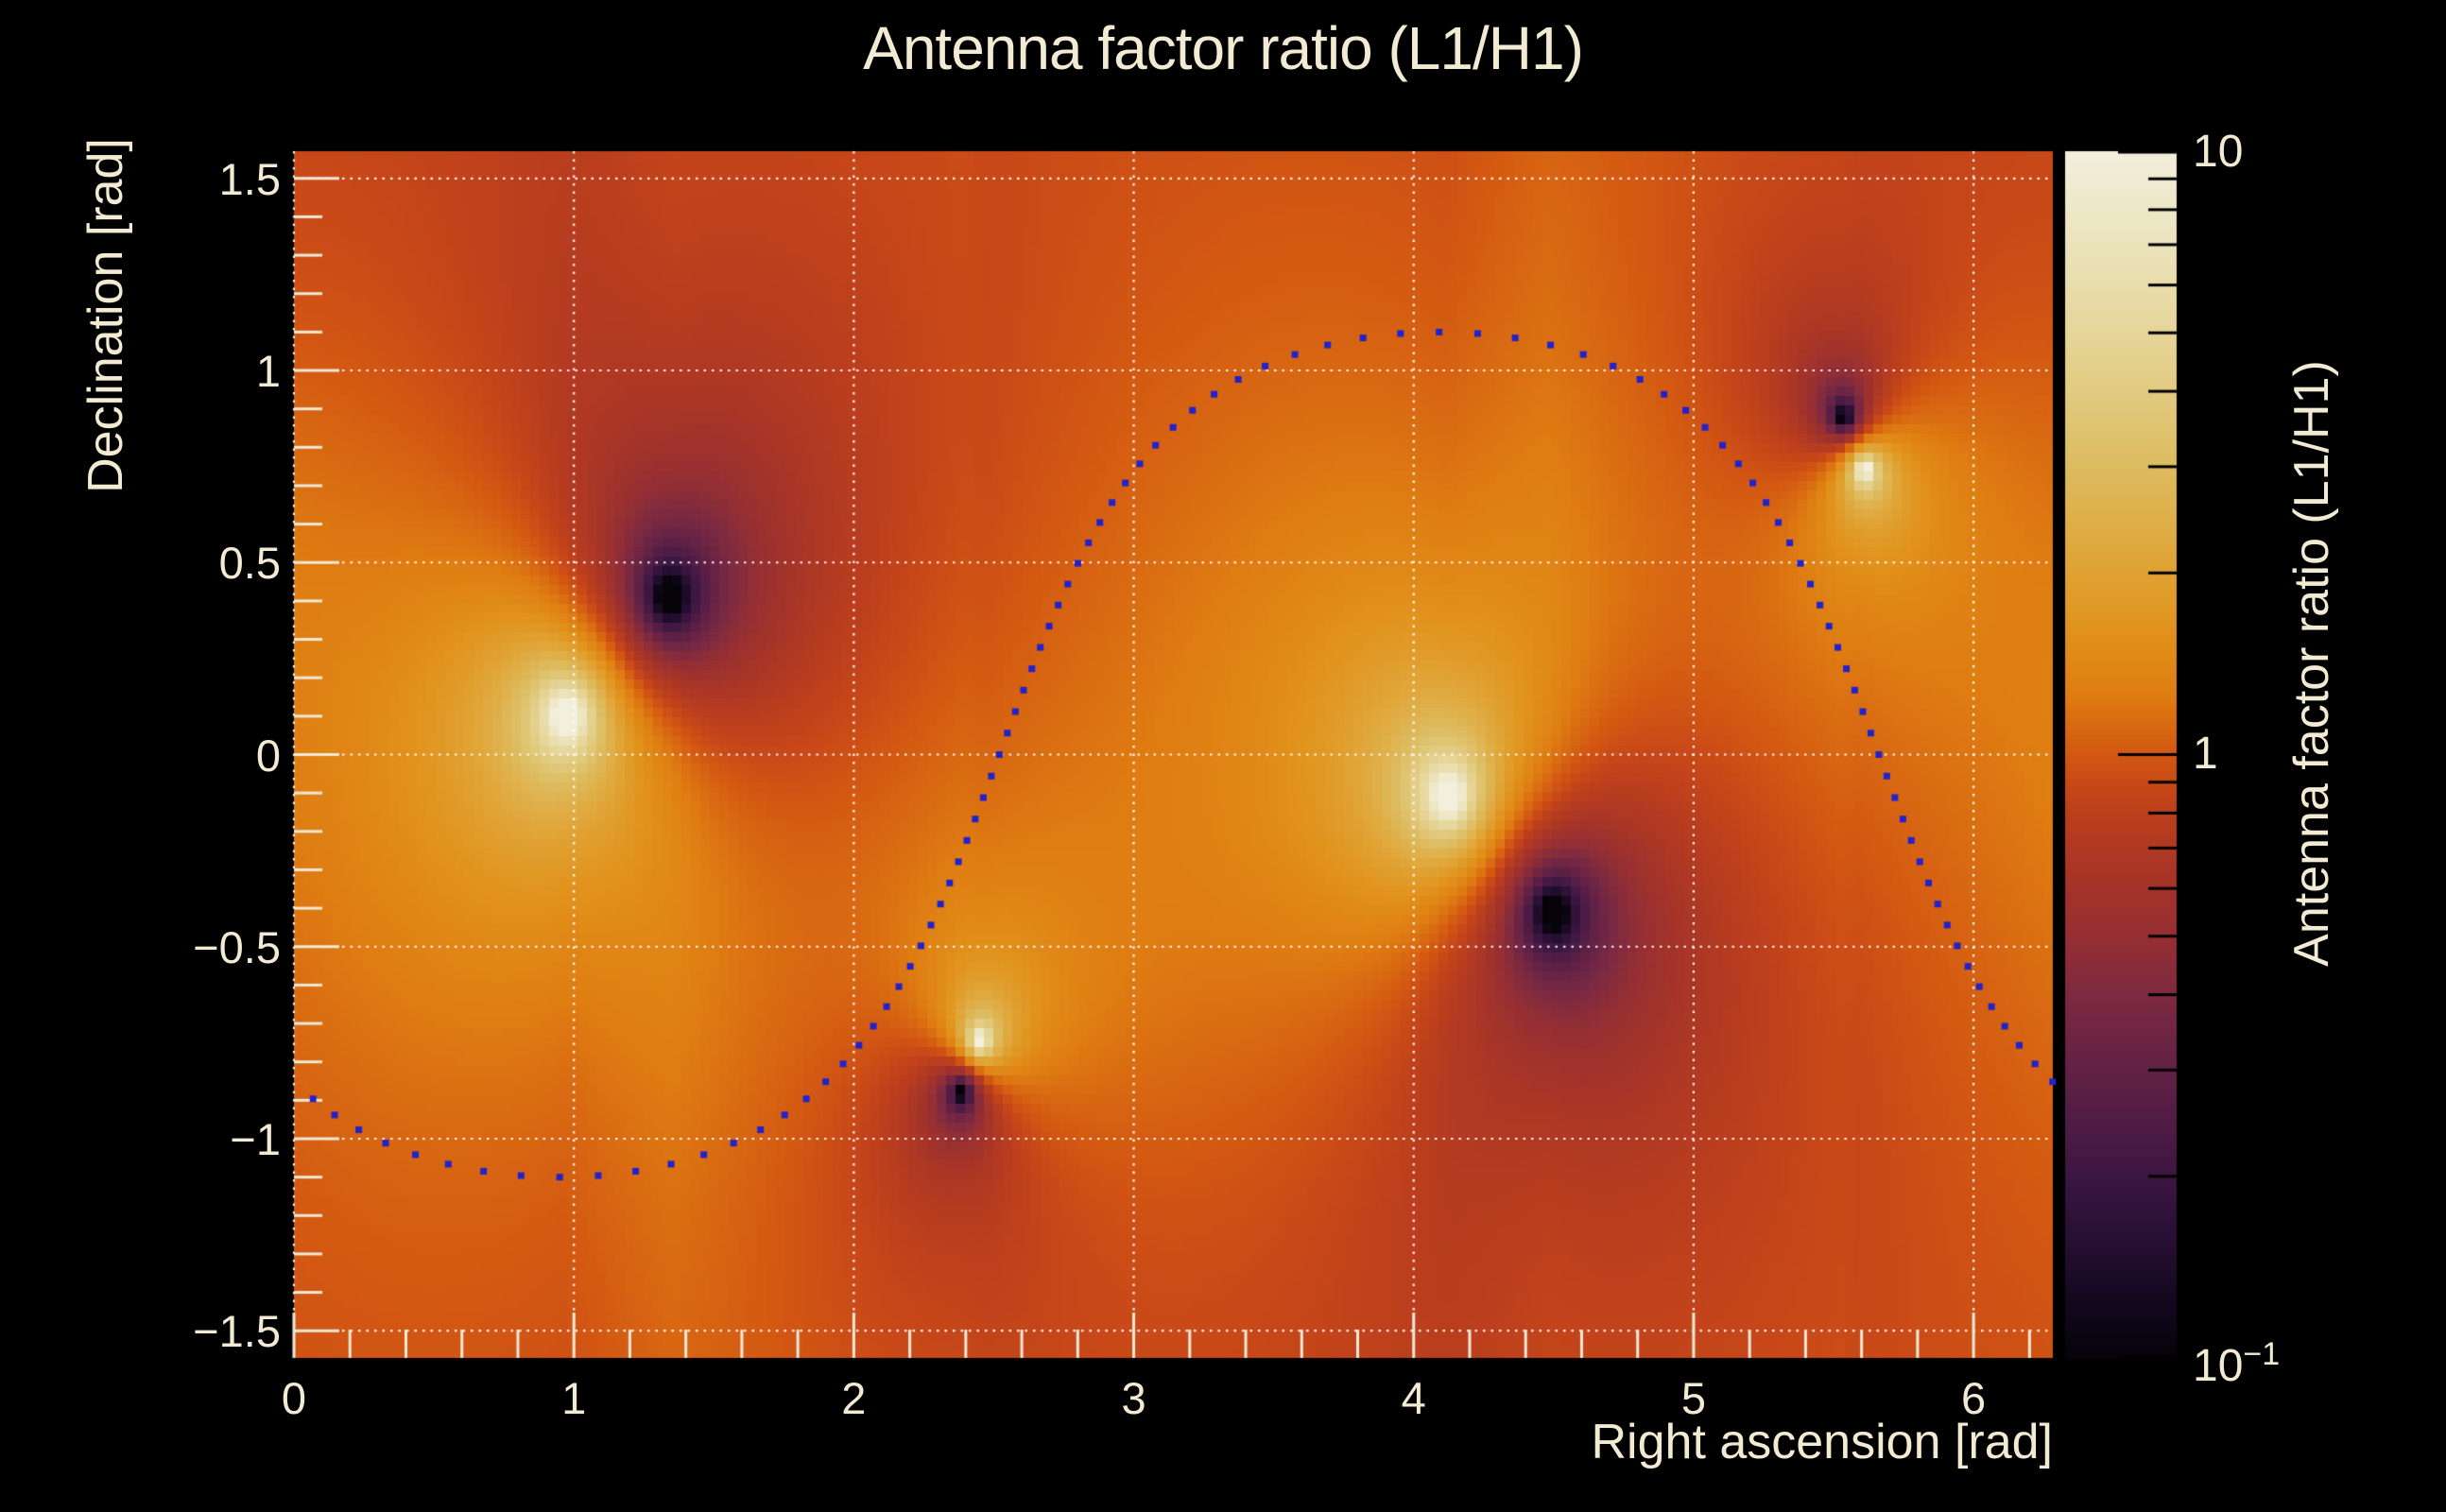 The height and width of the screenshot is (1512, 2446). Describe the element at coordinates (237, 1331) in the screenshot. I see `y-tick-label: −1.5` at that location.